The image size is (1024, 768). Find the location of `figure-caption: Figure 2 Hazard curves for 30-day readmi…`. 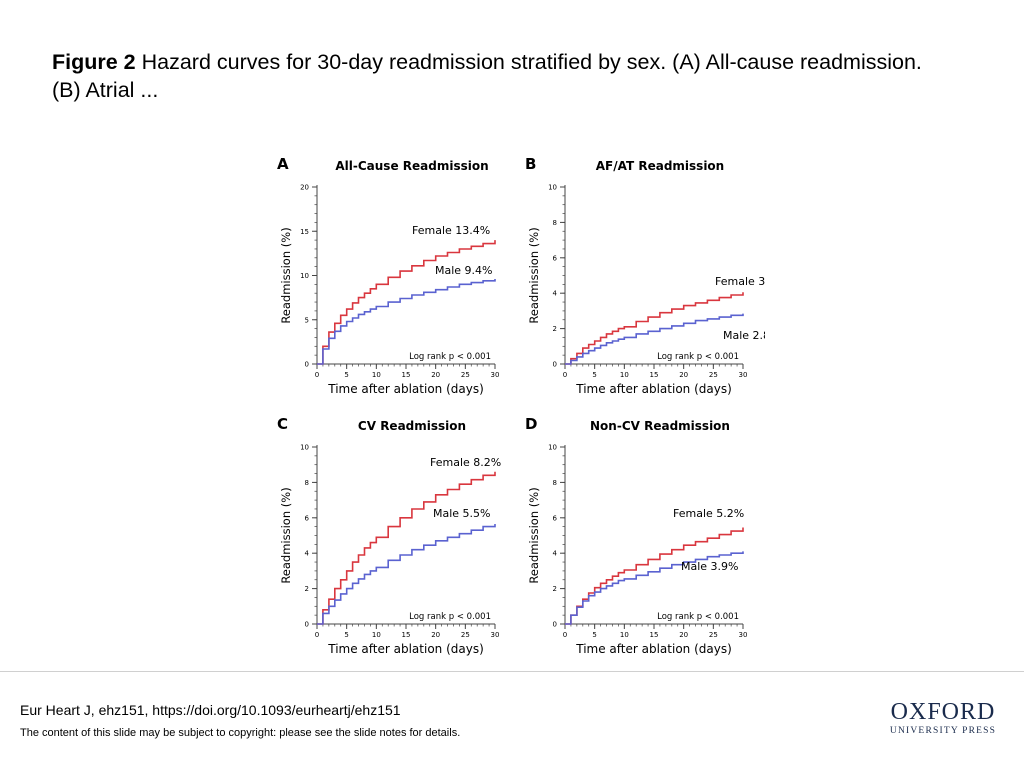

figure-caption: Figure 2 Hazard curves for 30-day readmi… is located at coordinates (502, 76).